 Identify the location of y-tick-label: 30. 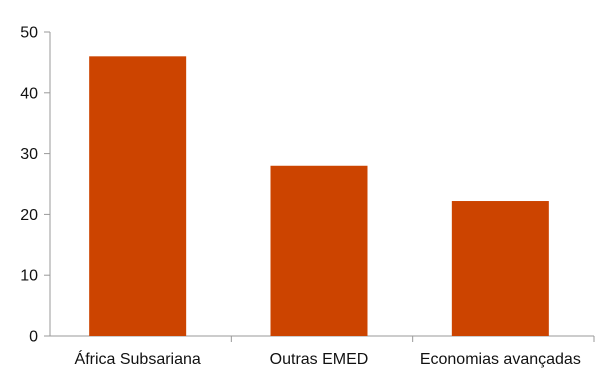
(29, 154).